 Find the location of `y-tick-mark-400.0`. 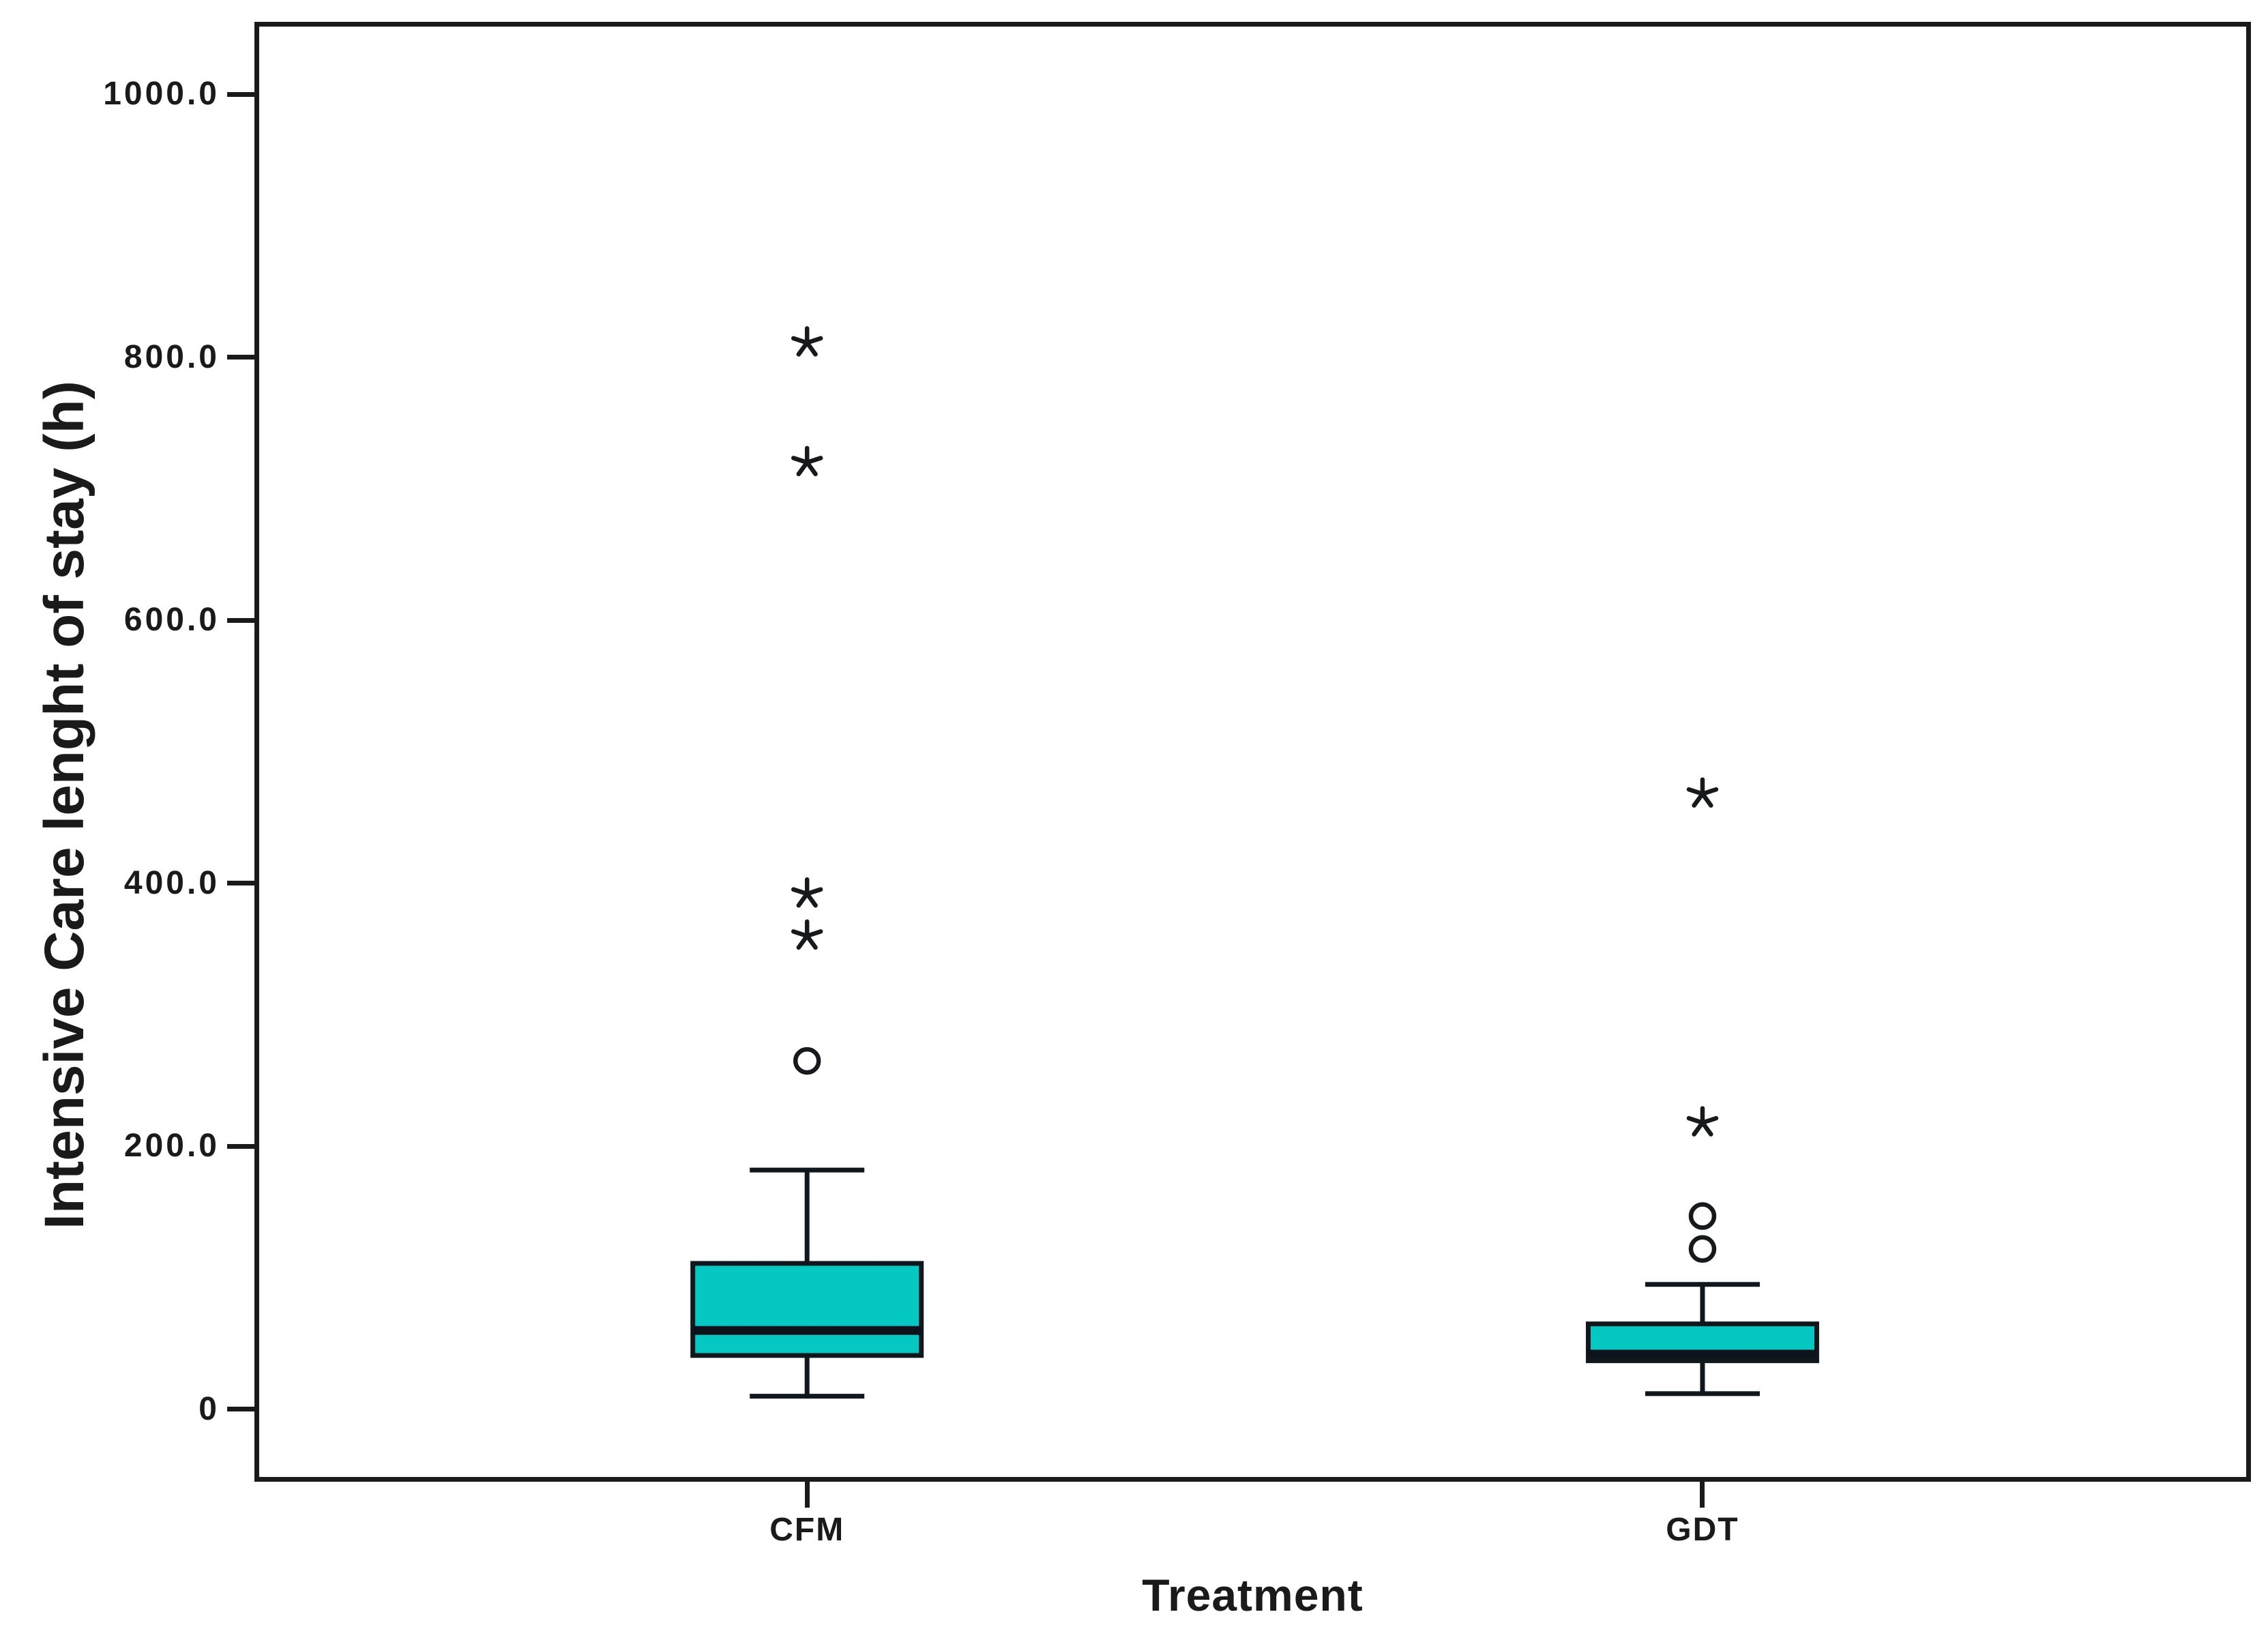

y-tick-mark-400.0 is located at coordinates (240, 883).